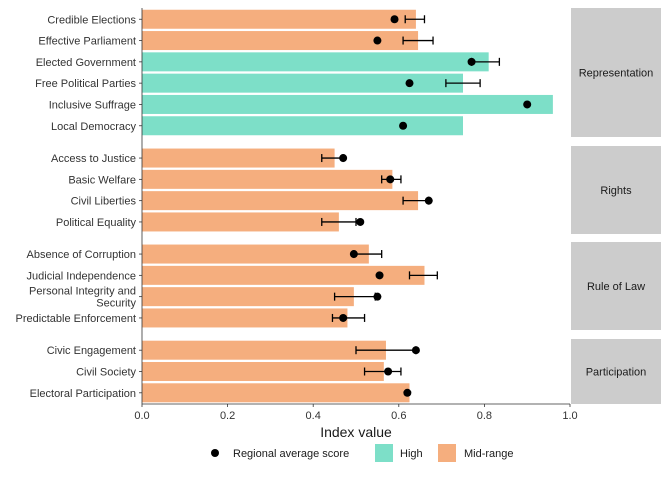 This screenshot has height=477, width=668. What do you see at coordinates (313, 416) in the screenshot?
I see `x-tick-label: 0.4` at bounding box center [313, 416].